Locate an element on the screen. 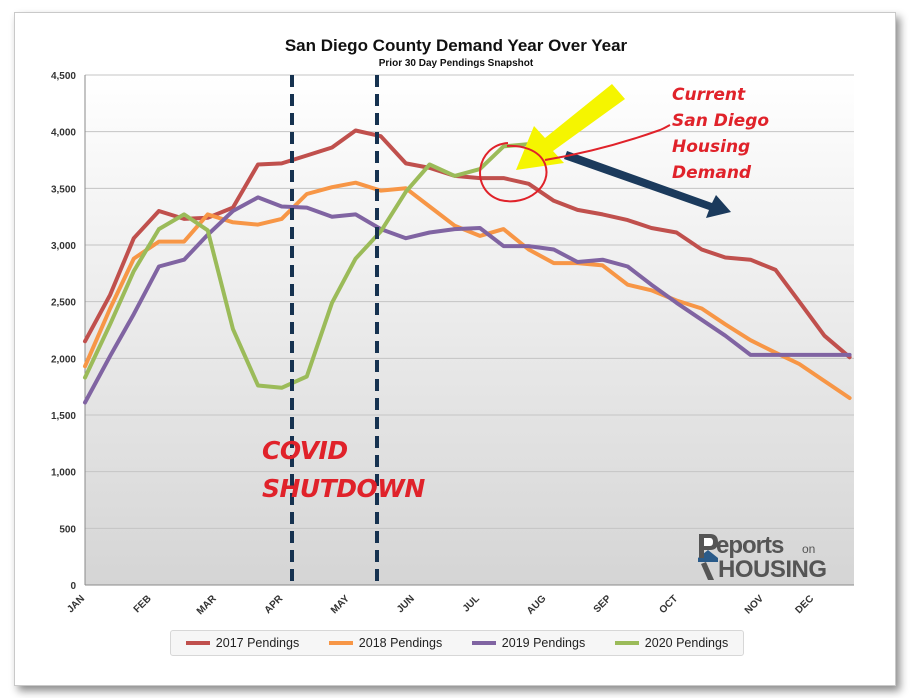 The image size is (912, 698). y-tick-label: 2,000 is located at coordinates (63, 359).